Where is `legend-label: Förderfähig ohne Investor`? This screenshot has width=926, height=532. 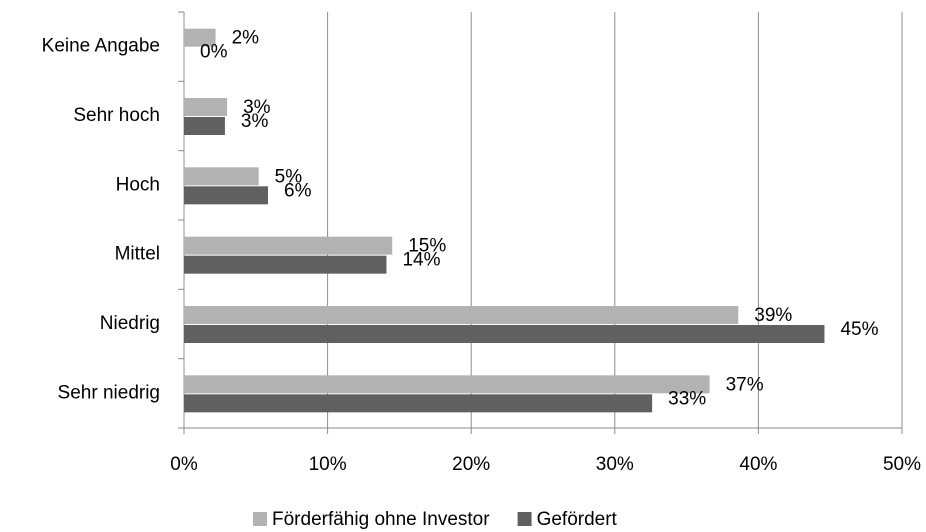 legend-label: Förderfähig ohne Investor is located at coordinates (381, 519).